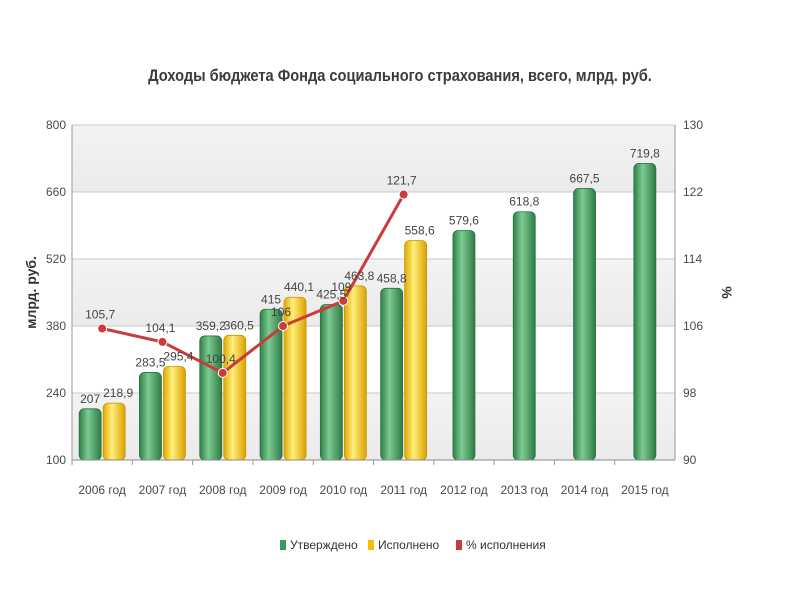 Image resolution: width=800 pixels, height=600 pixels. What do you see at coordinates (645, 490) in the screenshot?
I see `x-tick-label: 2015 год` at bounding box center [645, 490].